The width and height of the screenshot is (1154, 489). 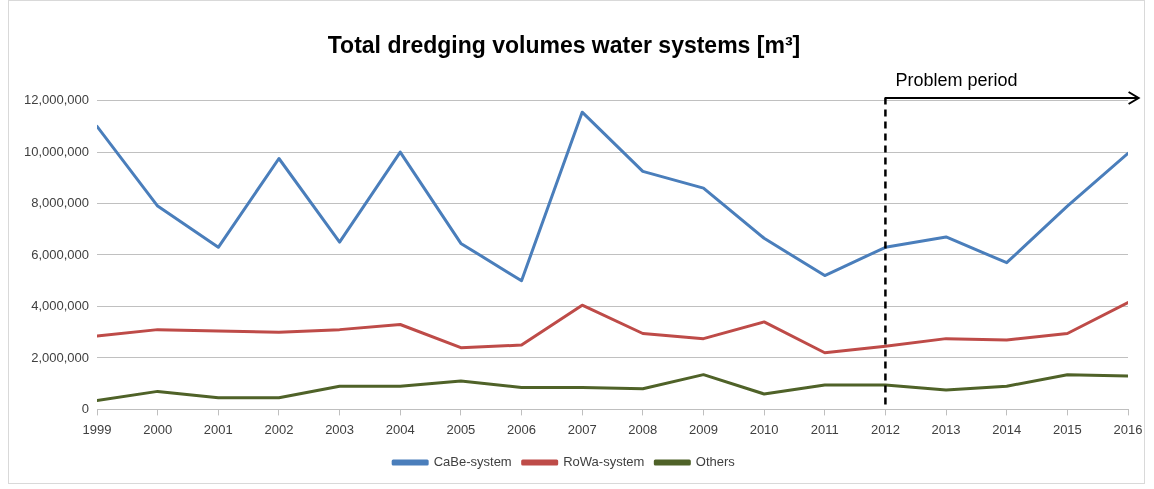 What do you see at coordinates (60, 306) in the screenshot?
I see `y-tick-label: 4,000,000` at bounding box center [60, 306].